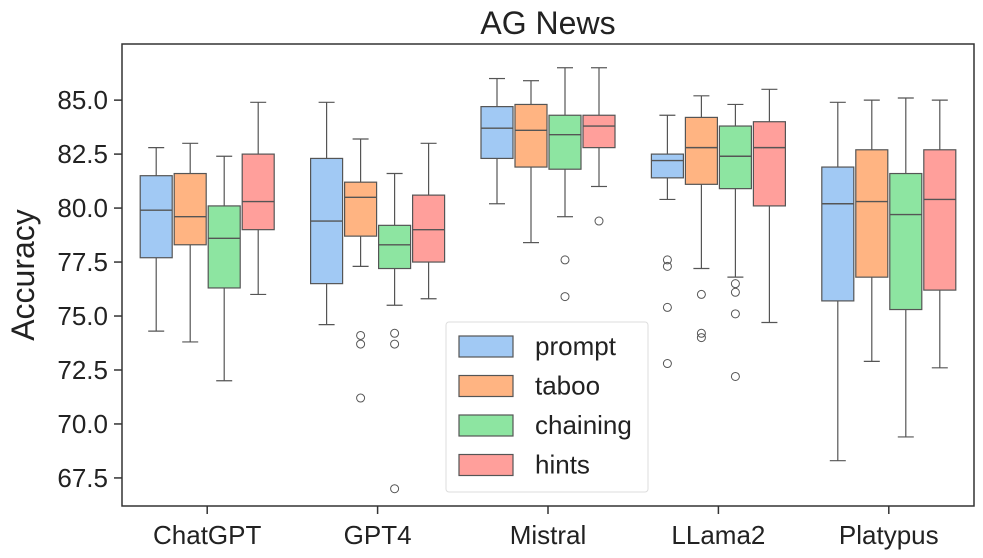  I want to click on x-tick-label: Mistral, so click(548, 535).